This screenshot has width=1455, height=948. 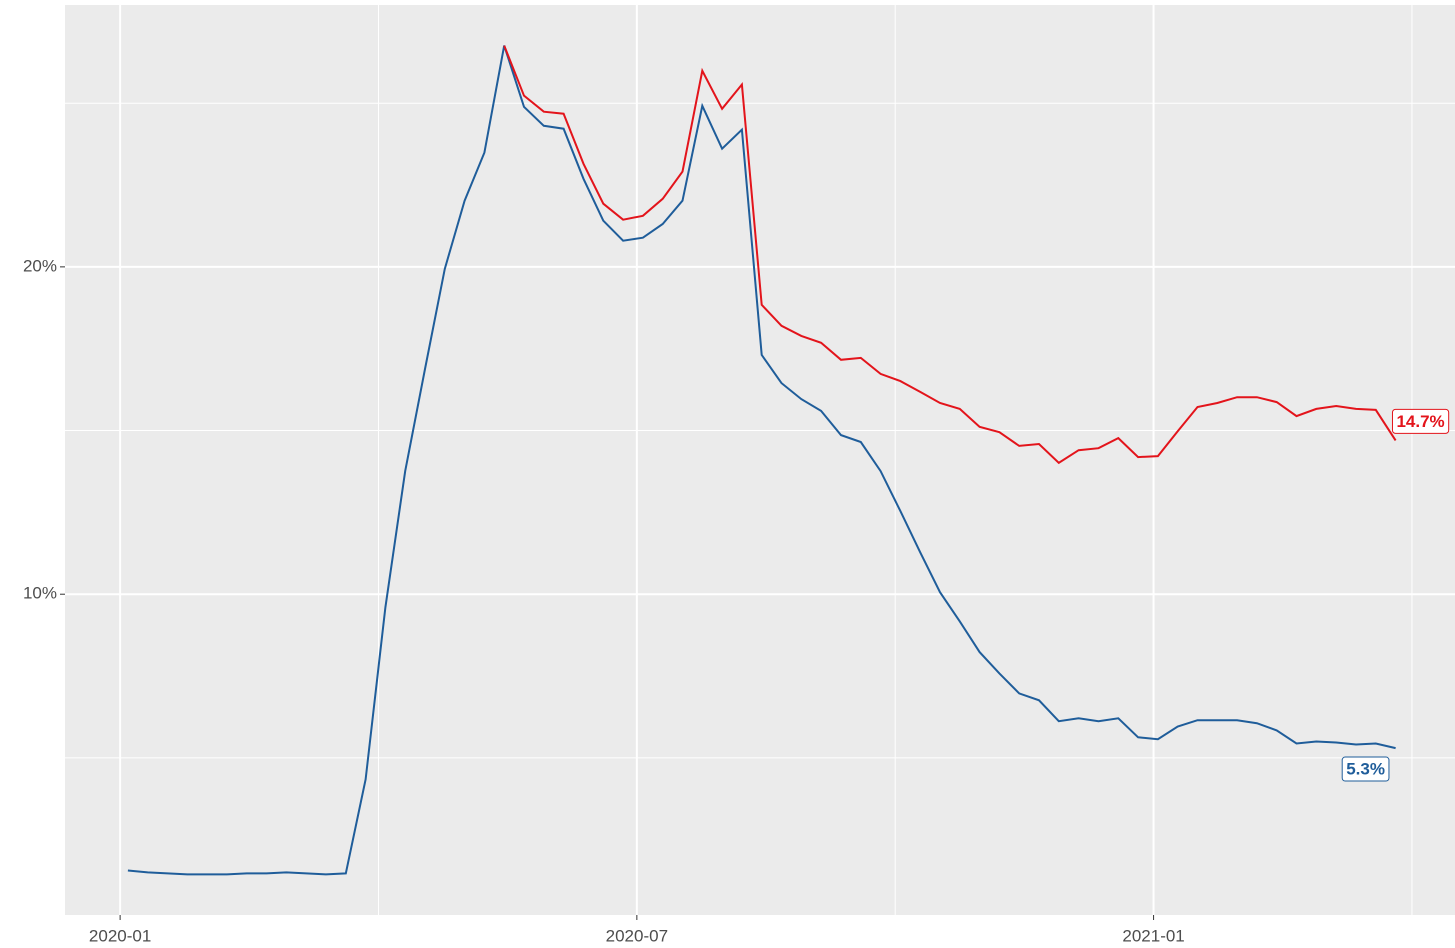 What do you see at coordinates (637, 935) in the screenshot?
I see `x-tick-label: 2020-07` at bounding box center [637, 935].